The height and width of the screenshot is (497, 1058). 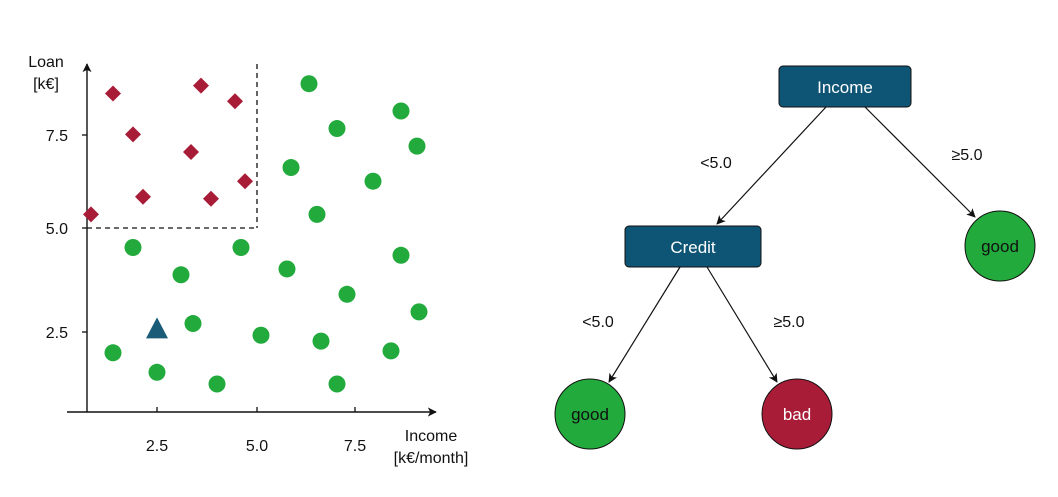 What do you see at coordinates (966, 155) in the screenshot?
I see `edge-label-root-right: ≥5.0` at bounding box center [966, 155].